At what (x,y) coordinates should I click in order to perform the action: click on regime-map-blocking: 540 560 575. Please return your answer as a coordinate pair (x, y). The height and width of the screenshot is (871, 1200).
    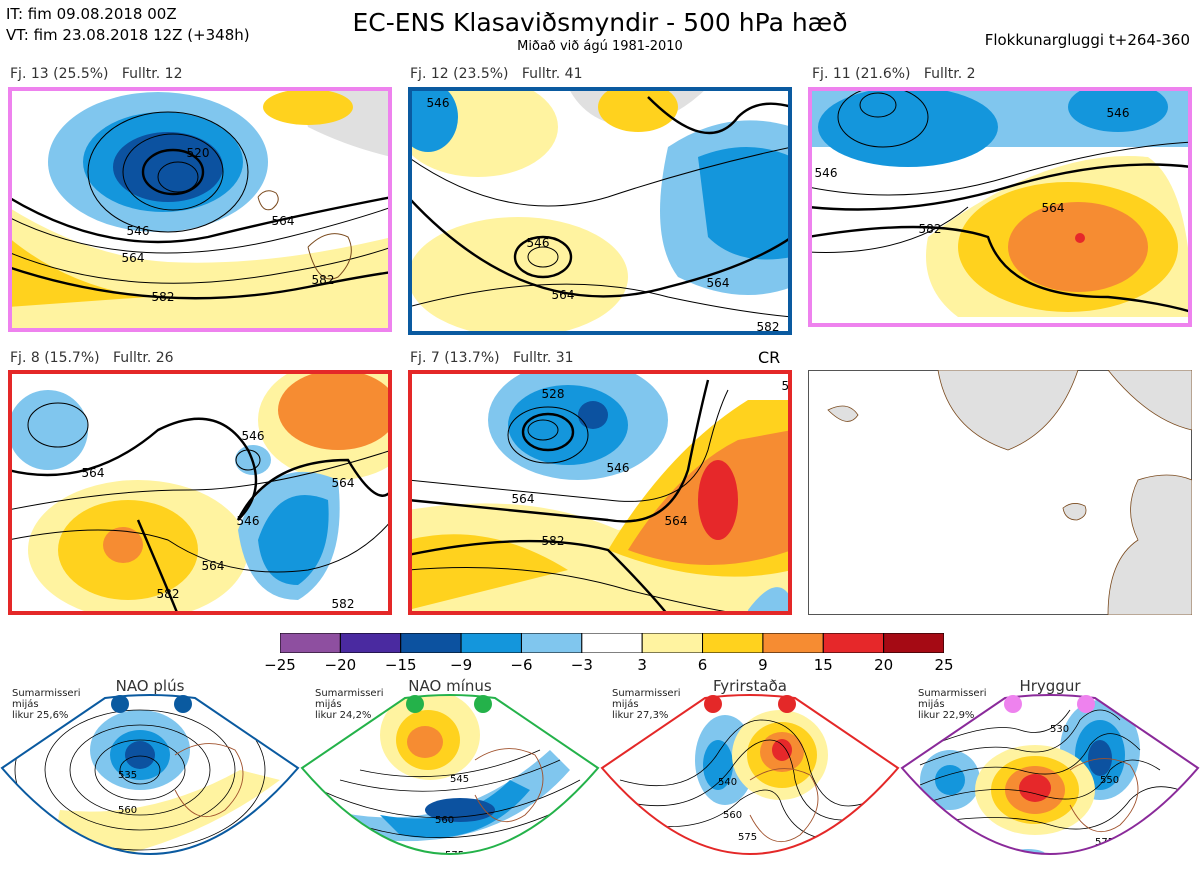
    Looking at the image, I should click on (750, 780).